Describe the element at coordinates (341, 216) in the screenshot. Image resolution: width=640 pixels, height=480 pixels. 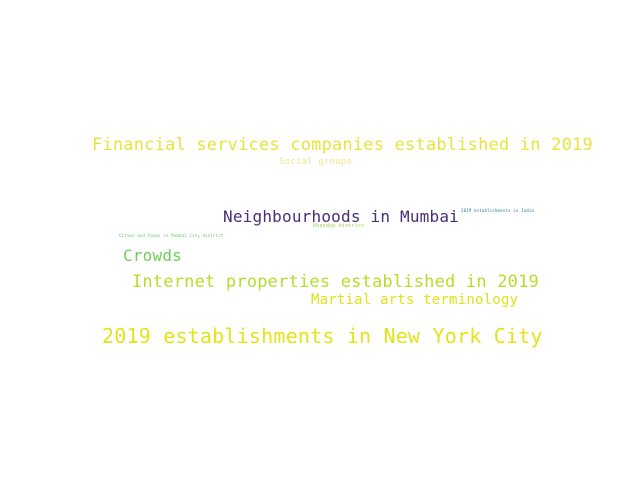
I see `word-neighbourhoods-mumbai: Neighbourhoods in Mumbai` at that location.